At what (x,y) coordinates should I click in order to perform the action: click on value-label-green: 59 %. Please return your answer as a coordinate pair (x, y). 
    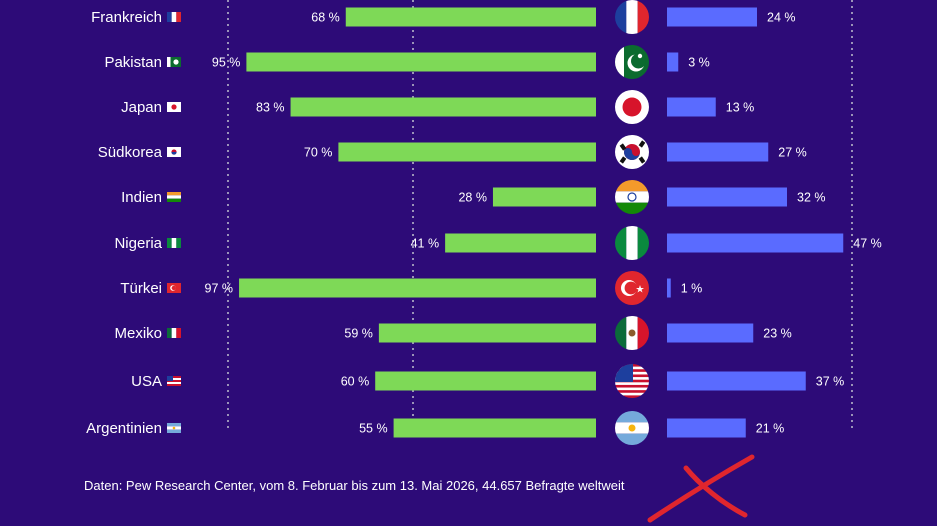
    Looking at the image, I should click on (358, 334).